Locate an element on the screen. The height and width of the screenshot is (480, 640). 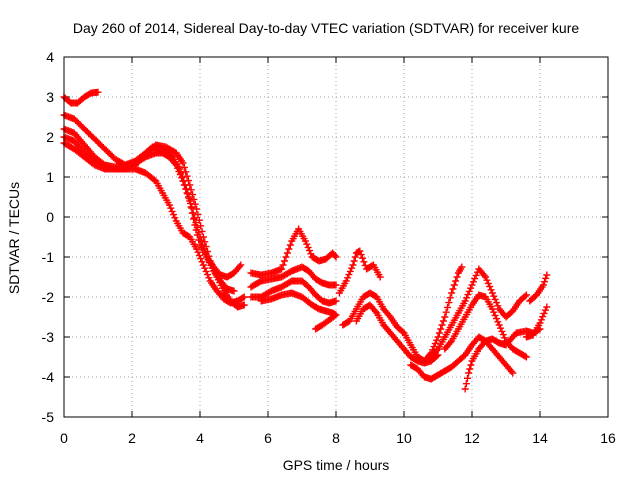
x-tick-label: 10 is located at coordinates (404, 438).